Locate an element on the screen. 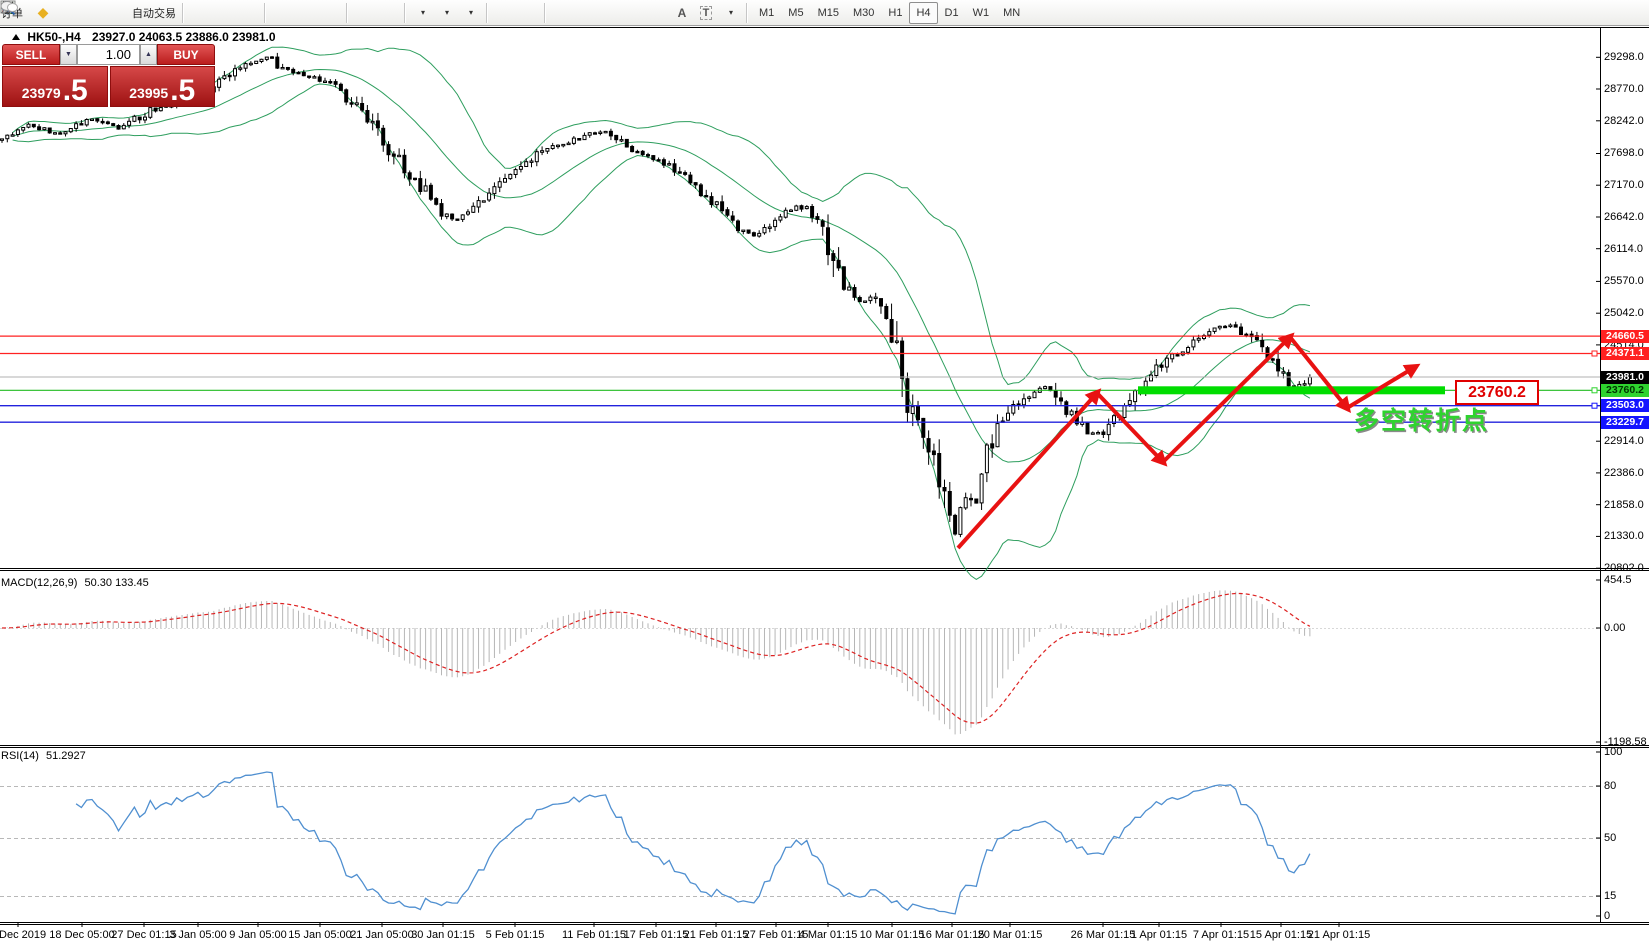 The width and height of the screenshot is (1649, 948). y-axis-label: 25042.0 is located at coordinates (1624, 313).